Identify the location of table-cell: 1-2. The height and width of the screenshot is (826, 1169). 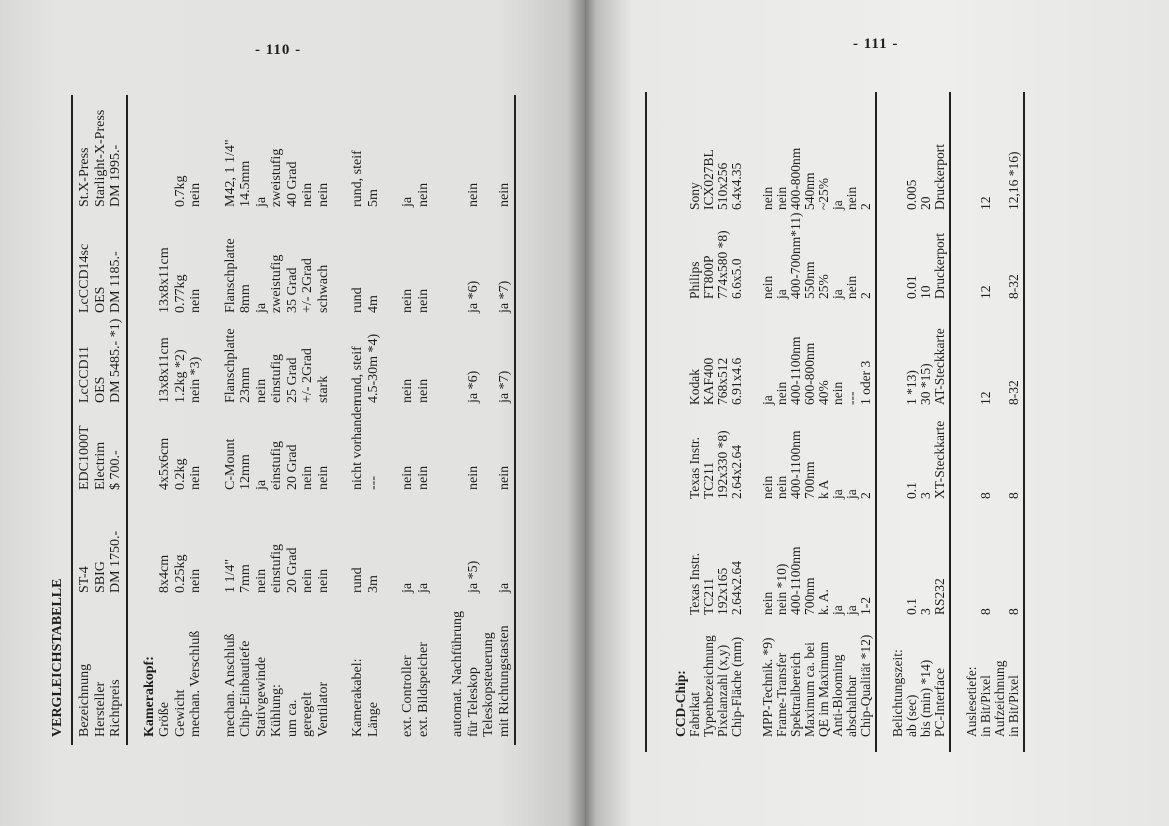
(865, 606).